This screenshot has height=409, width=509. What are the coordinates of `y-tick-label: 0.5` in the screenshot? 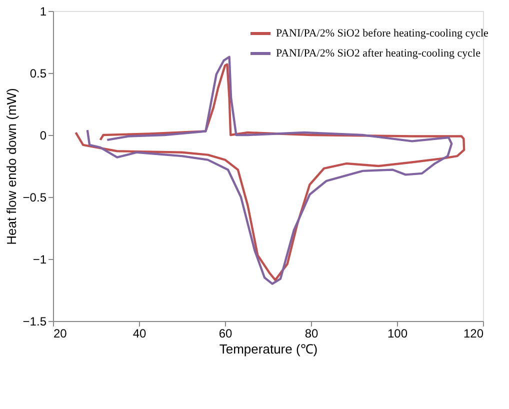 It's located at (38, 73).